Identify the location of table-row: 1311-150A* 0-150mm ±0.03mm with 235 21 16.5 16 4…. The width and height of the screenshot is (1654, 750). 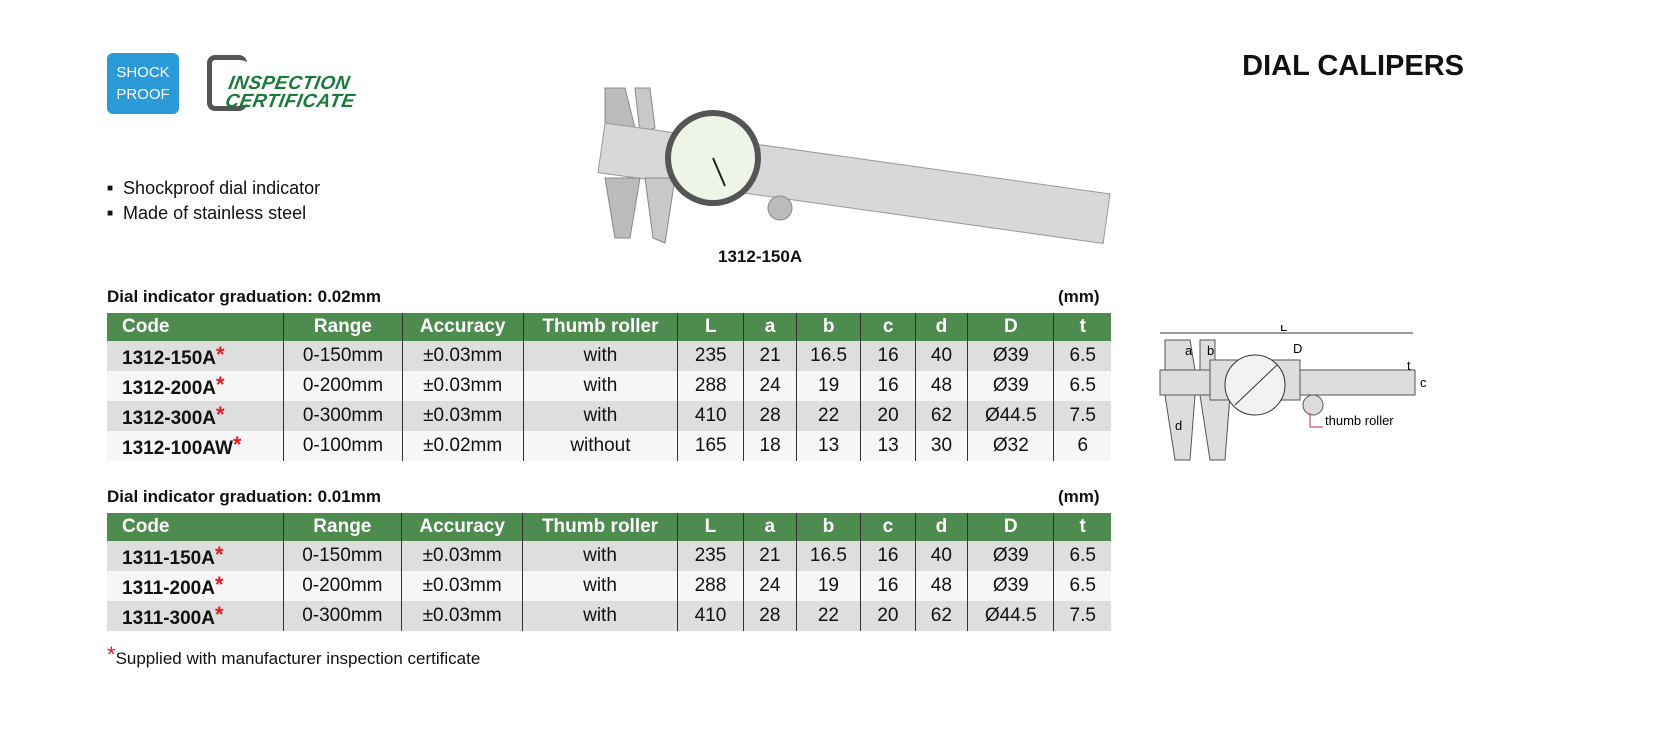
(609, 556).